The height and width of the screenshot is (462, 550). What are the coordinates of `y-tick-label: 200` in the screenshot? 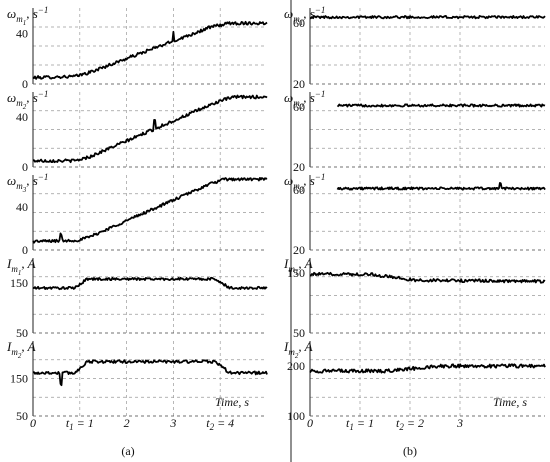 It's located at (296, 366).